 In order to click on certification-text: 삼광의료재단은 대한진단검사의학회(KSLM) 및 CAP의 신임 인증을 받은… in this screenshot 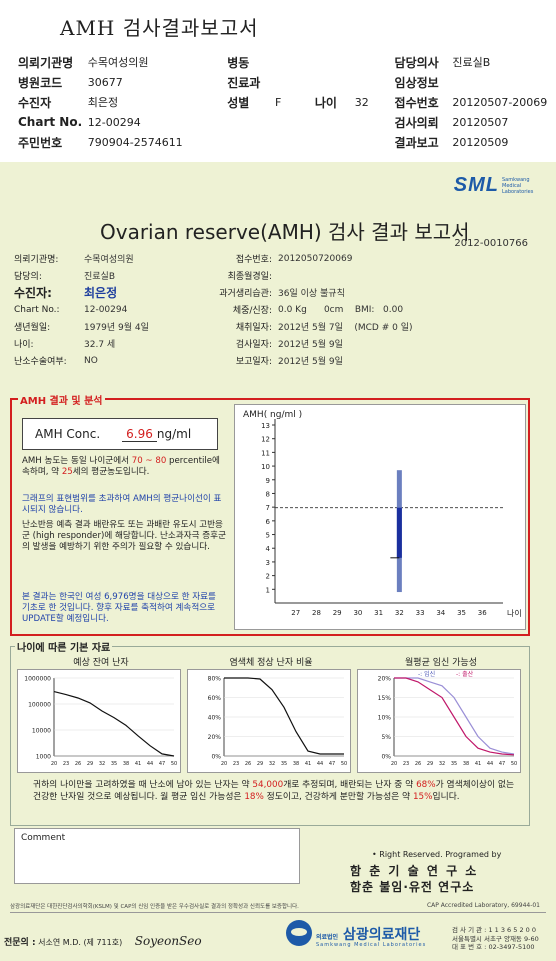, I will do `click(154, 907)`.